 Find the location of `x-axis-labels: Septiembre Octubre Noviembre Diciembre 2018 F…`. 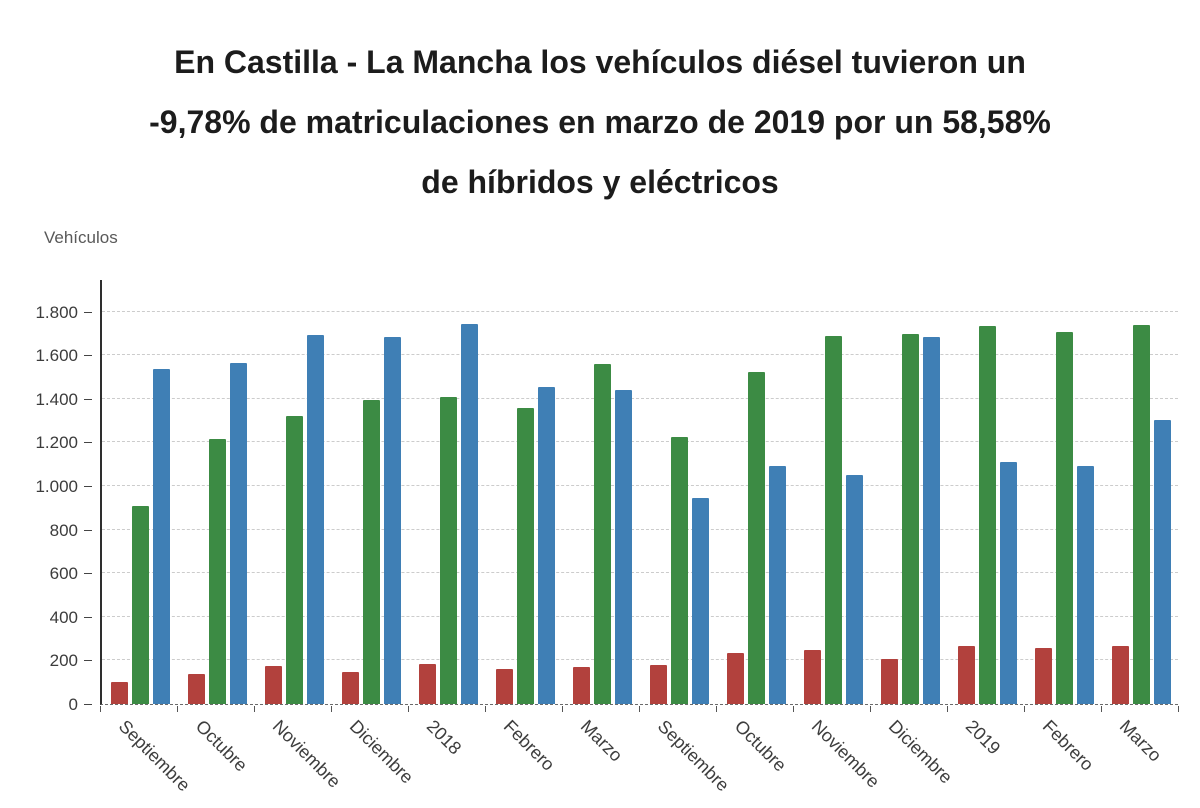

x-axis-labels: Septiembre Octubre Noviembre Diciembre 2018 F… is located at coordinates (639, 757).